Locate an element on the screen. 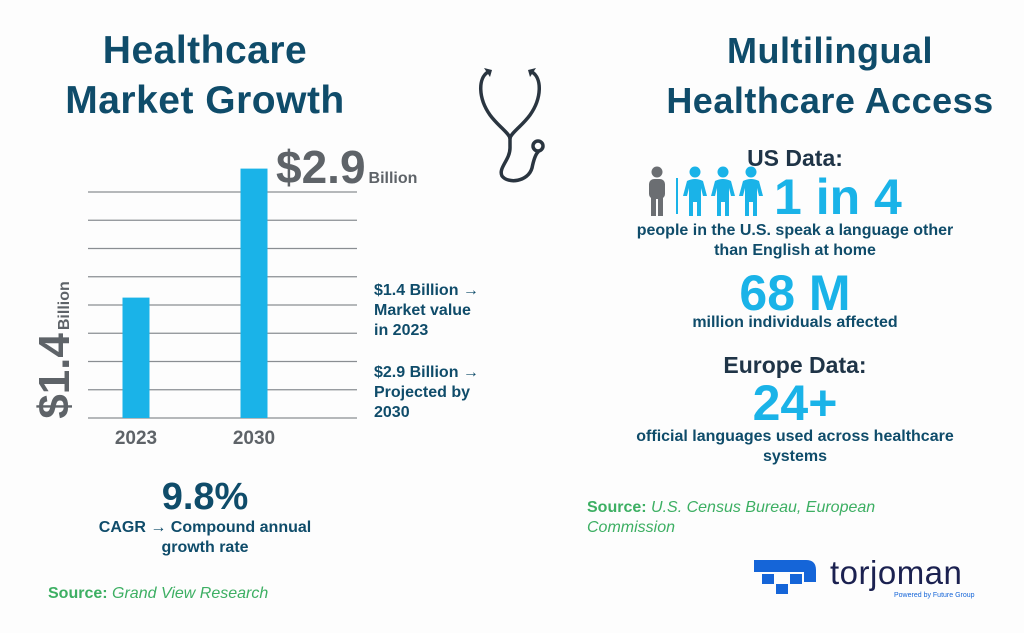 The height and width of the screenshot is (633, 1024). side-unit: Billion is located at coordinates (64, 306).